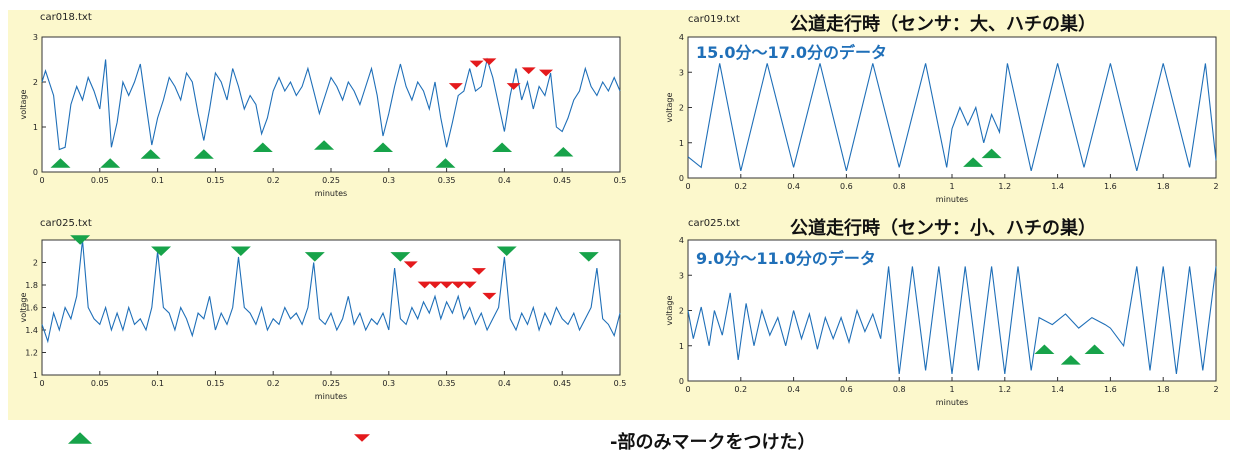  I want to click on chart-title: 公道走行時（センサ：大、ハチの巣）, so click(943, 24).